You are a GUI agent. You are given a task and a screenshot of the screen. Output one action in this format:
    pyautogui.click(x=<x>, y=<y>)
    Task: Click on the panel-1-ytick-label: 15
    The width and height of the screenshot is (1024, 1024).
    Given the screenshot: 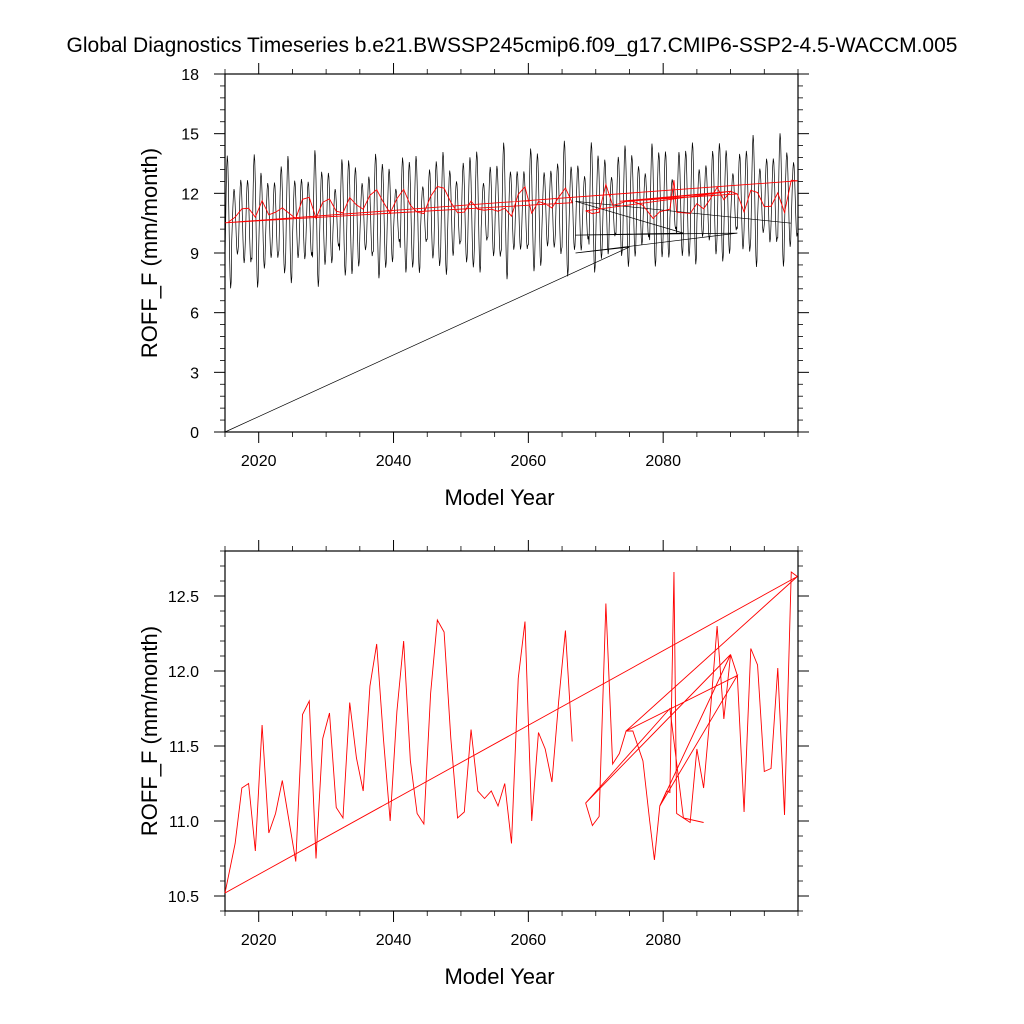 What is the action you would take?
    pyautogui.click(x=190, y=135)
    